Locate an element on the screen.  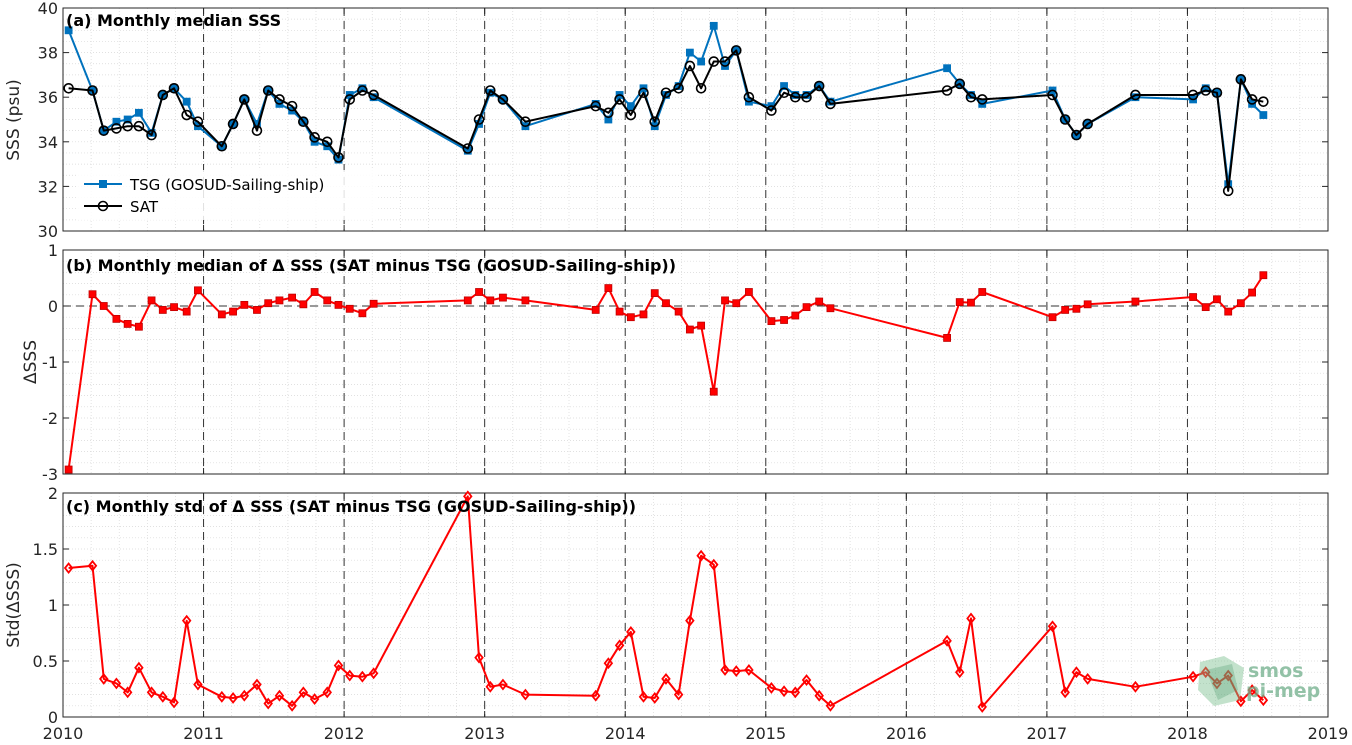
y-tick-label: 40 is located at coordinates (48, 9).